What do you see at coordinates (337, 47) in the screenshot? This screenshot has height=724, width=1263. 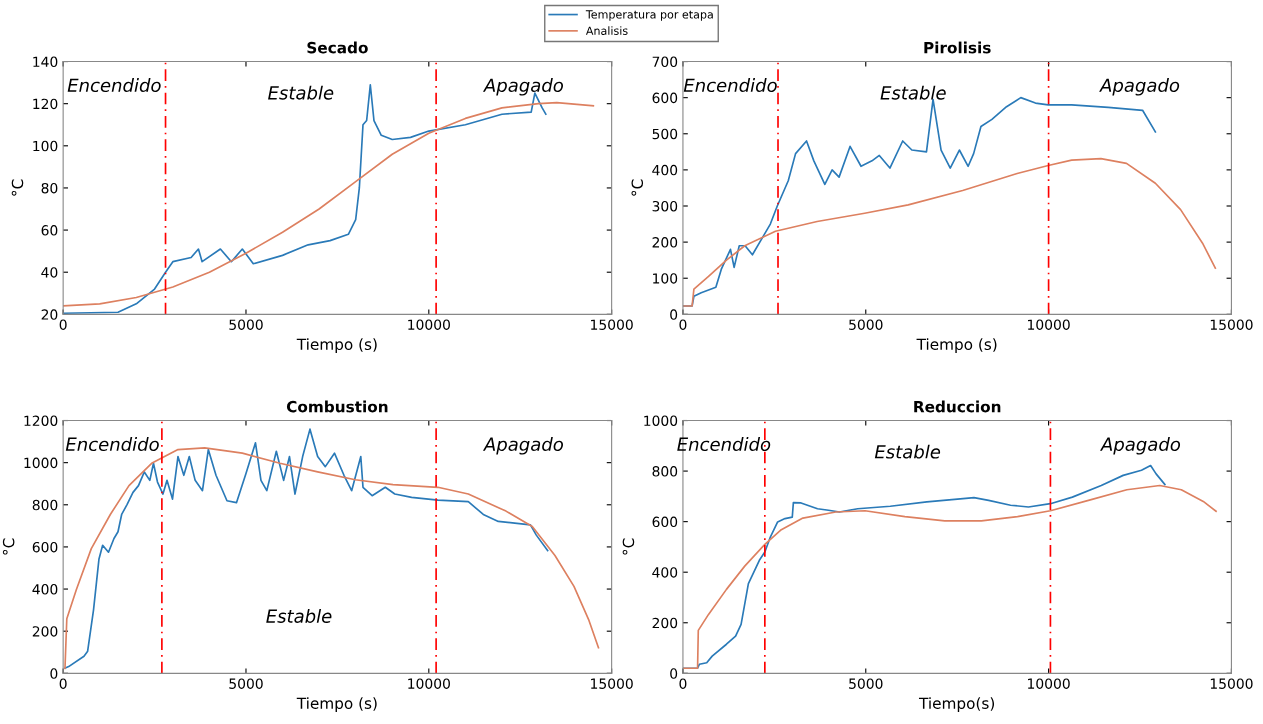 I see `chart-title: Secado` at bounding box center [337, 47].